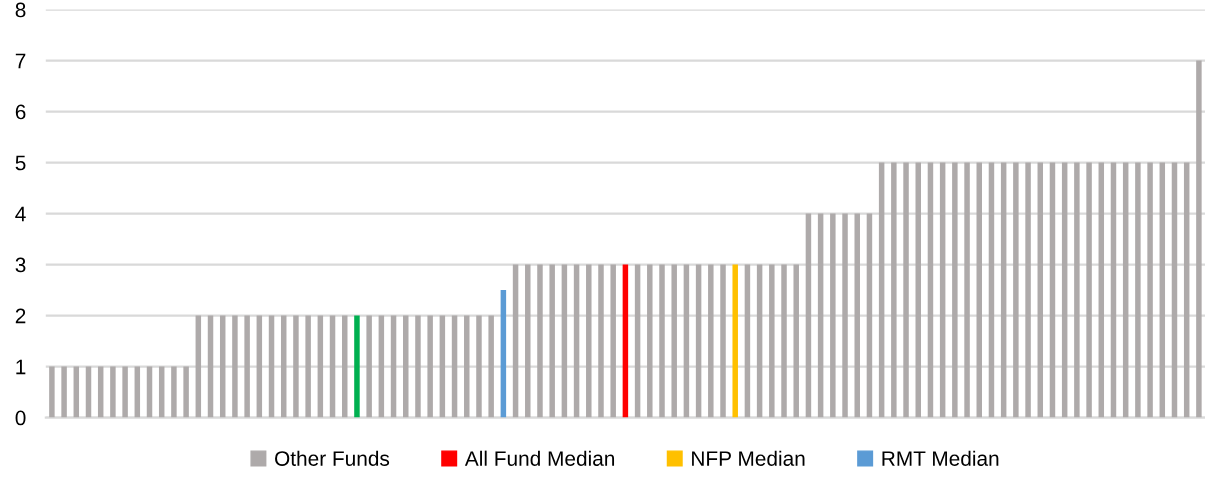 This screenshot has height=480, width=1205. I want to click on legend-label: Other Funds, so click(332, 458).